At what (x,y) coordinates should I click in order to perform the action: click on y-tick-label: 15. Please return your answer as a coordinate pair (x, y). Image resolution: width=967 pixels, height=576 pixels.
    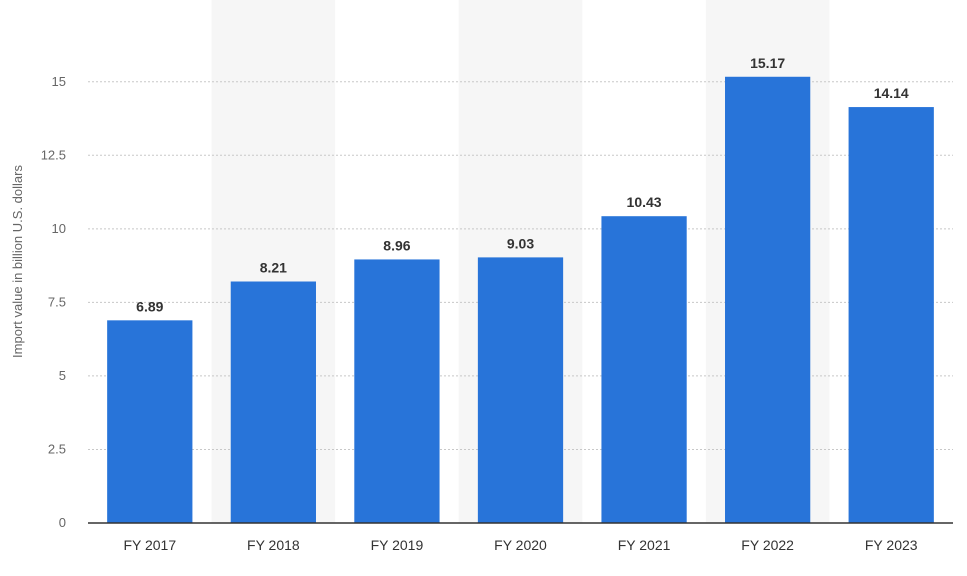
    Looking at the image, I should click on (59, 81).